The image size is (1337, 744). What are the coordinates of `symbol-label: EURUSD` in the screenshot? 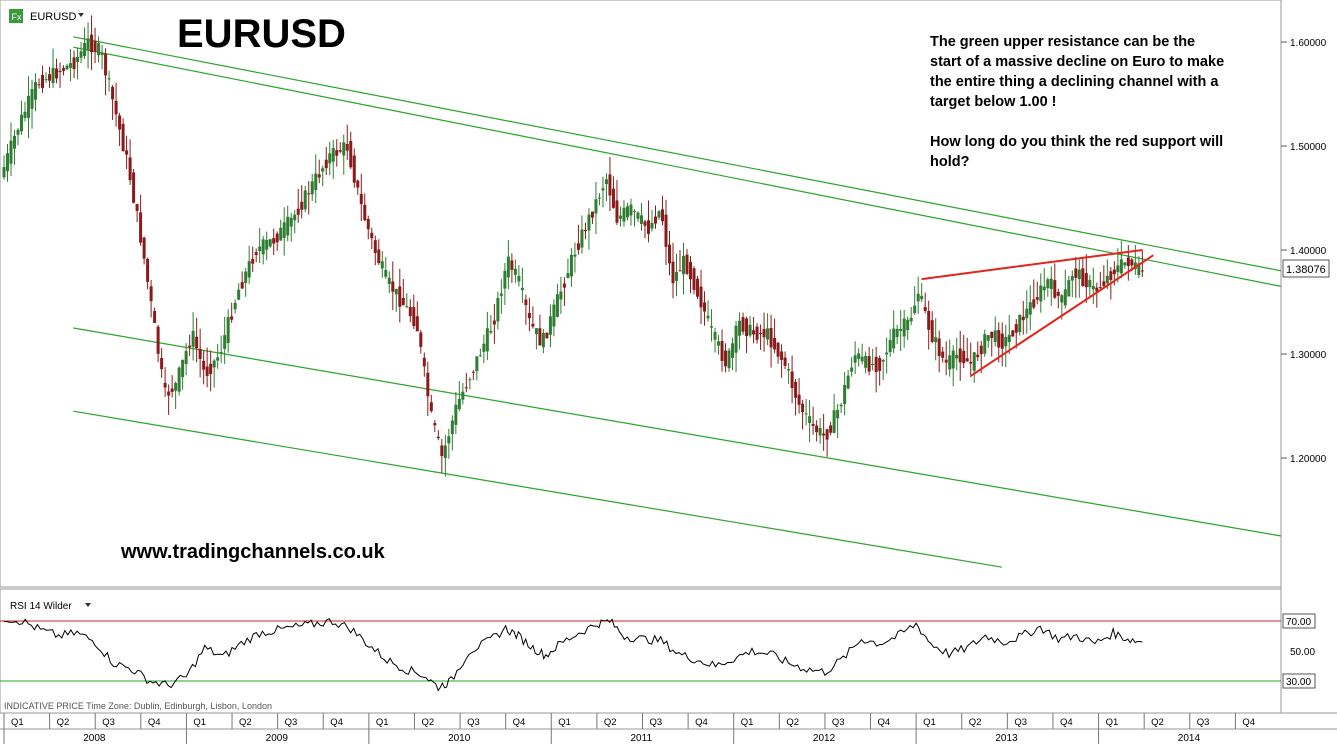 It's located at (53, 17).